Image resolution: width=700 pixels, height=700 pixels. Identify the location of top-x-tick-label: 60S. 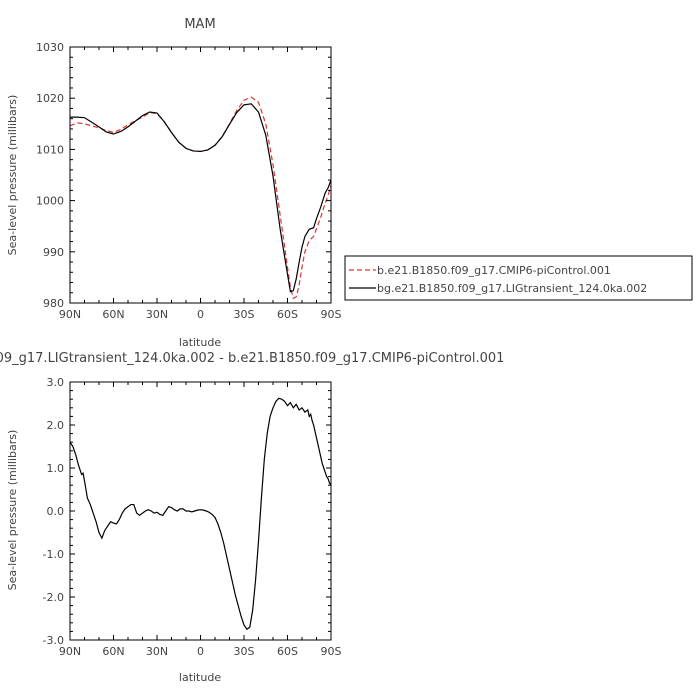
(287, 314).